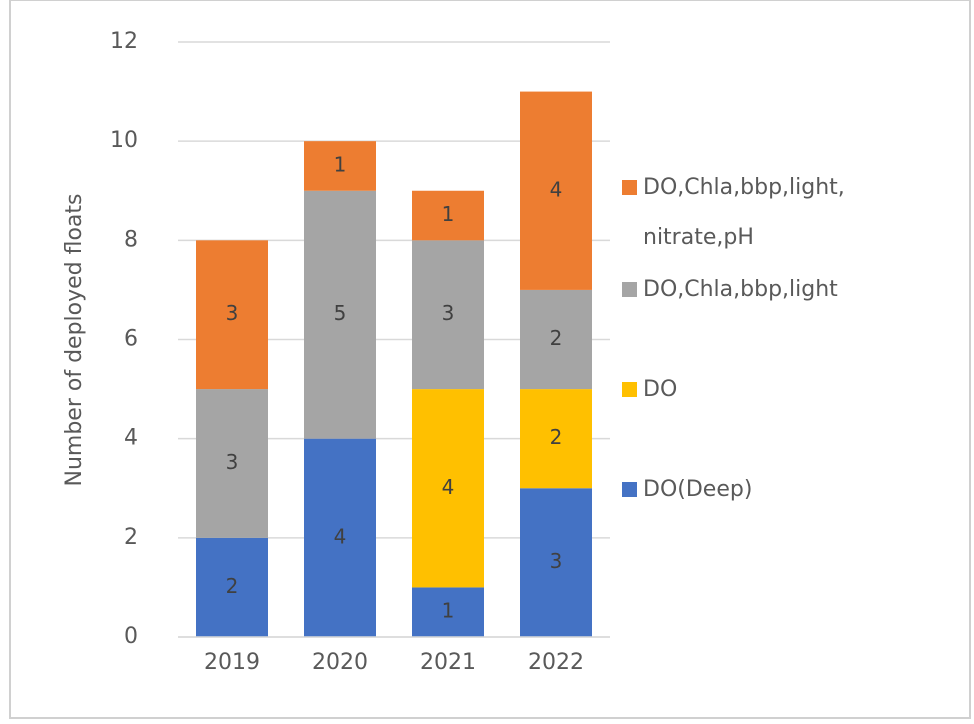 The image size is (974, 724). What do you see at coordinates (124, 41) in the screenshot?
I see `y-tick-label: 12` at bounding box center [124, 41].